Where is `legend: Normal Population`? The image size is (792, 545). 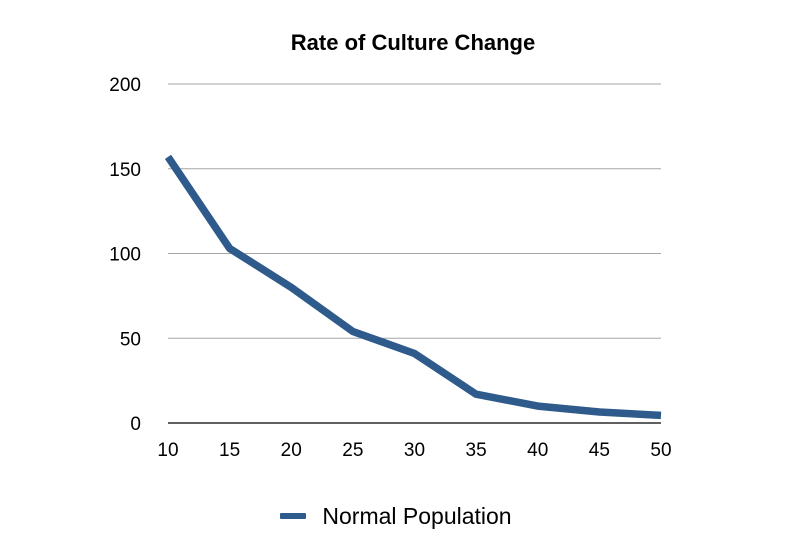 legend: Normal Population is located at coordinates (396, 516).